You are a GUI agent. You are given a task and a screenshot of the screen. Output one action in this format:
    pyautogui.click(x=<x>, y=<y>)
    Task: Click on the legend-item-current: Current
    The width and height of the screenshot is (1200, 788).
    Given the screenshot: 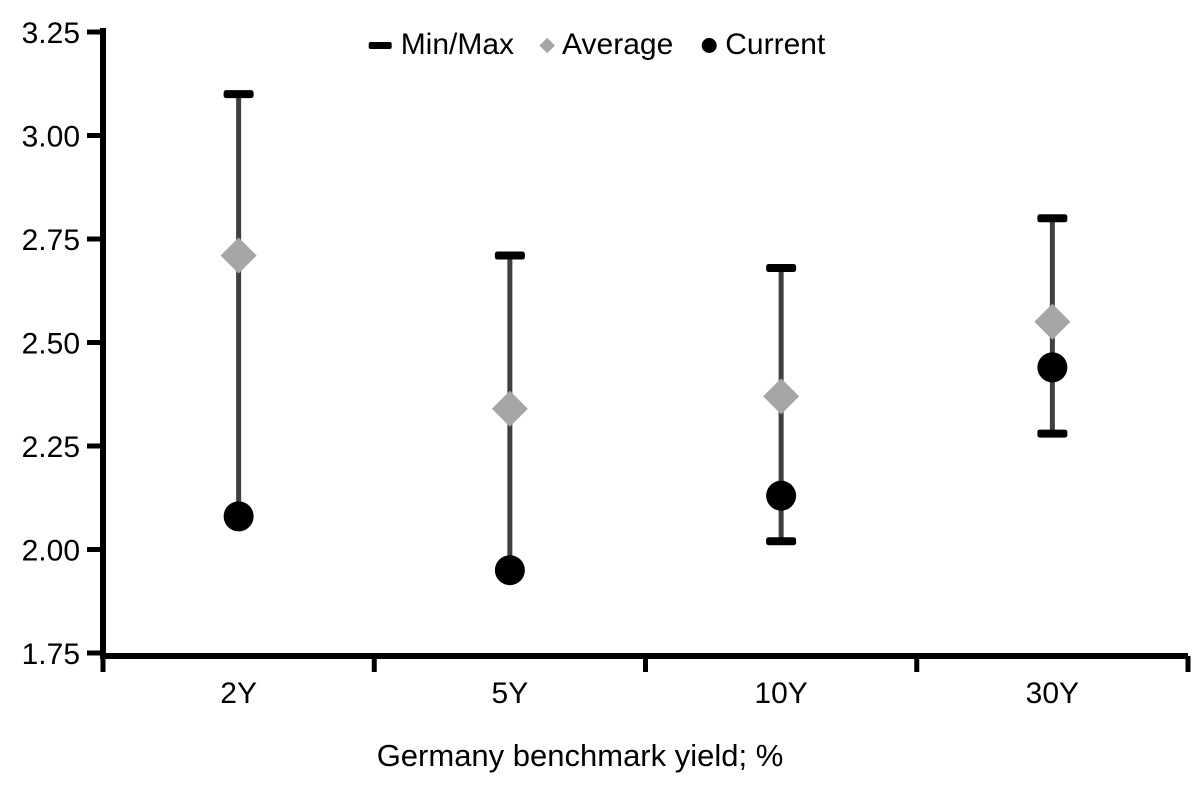 What is the action you would take?
    pyautogui.click(x=763, y=45)
    